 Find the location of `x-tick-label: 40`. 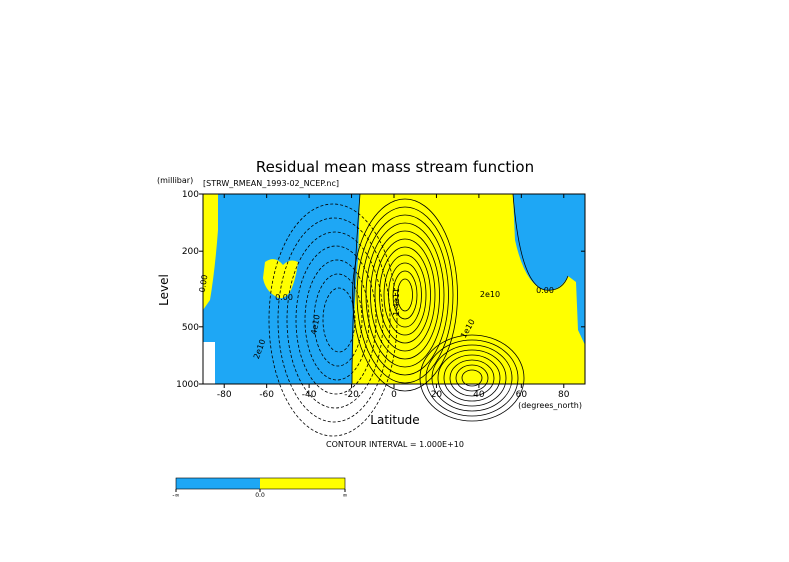

x-tick-label: 40 is located at coordinates (479, 395).